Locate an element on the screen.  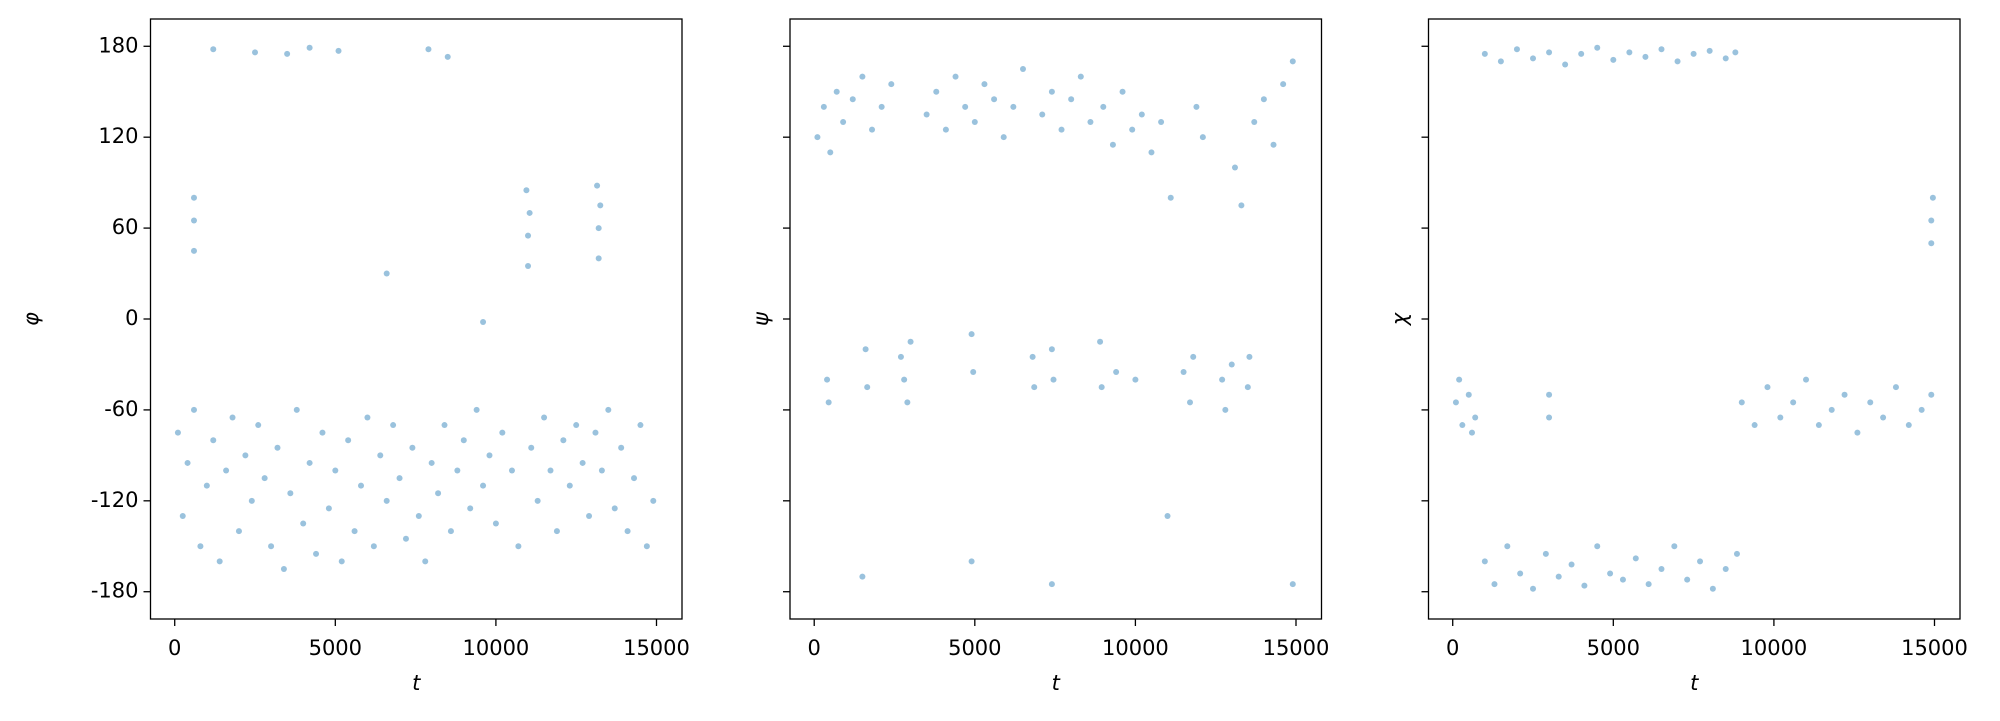
x-tick-label: 5000 is located at coordinates (974, 648).